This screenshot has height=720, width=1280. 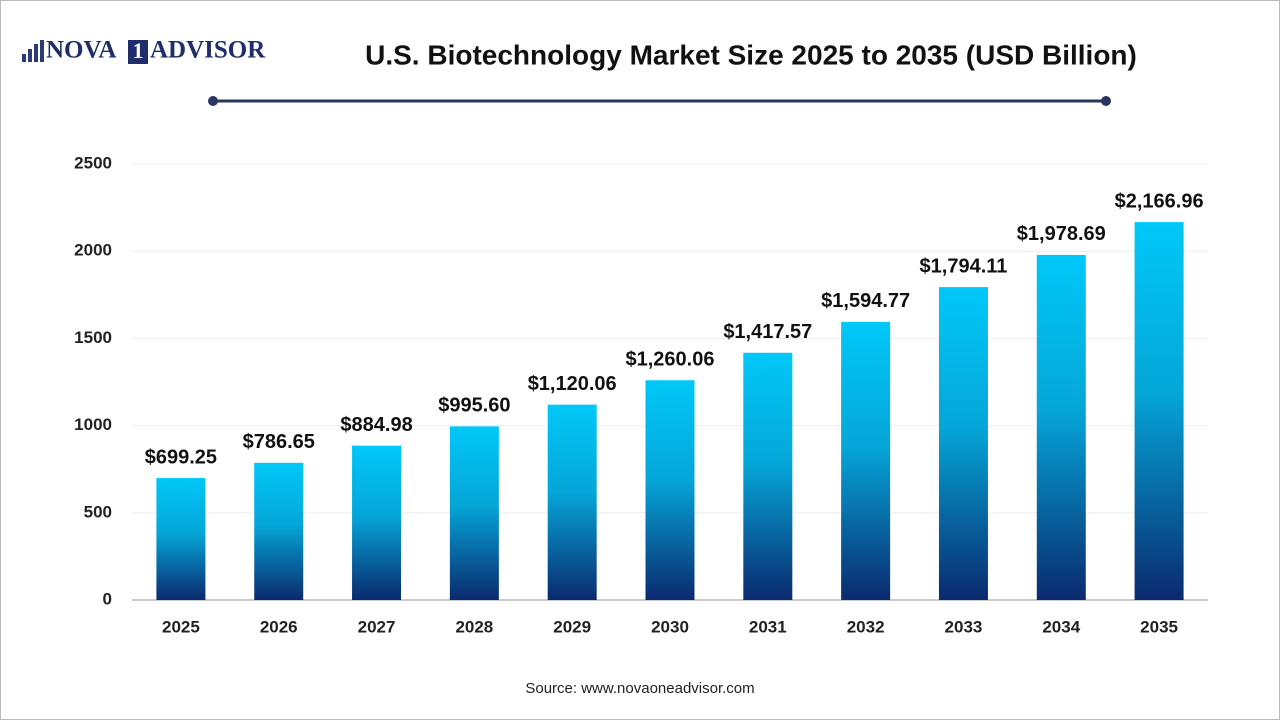 I want to click on source: Source: www.novaoneadvisor.com, so click(x=639, y=688).